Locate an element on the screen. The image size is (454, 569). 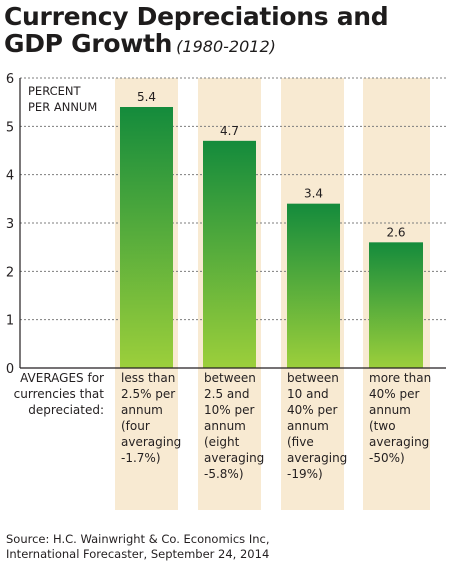
chart-title-line-2: GDP Growth (1980-2012) is located at coordinates (140, 45).